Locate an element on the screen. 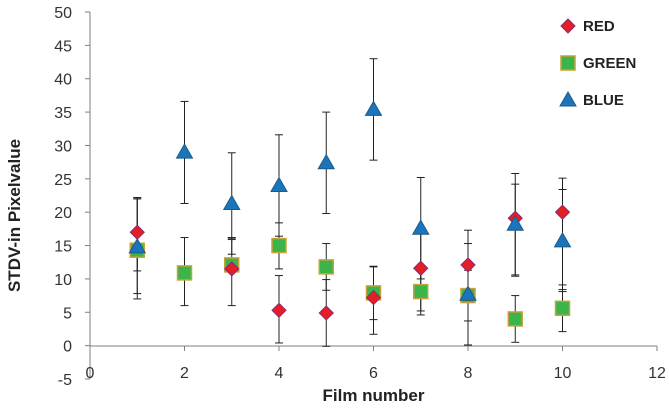 Image resolution: width=669 pixels, height=408 pixels. legend-item-green: GREEN is located at coordinates (598, 63).